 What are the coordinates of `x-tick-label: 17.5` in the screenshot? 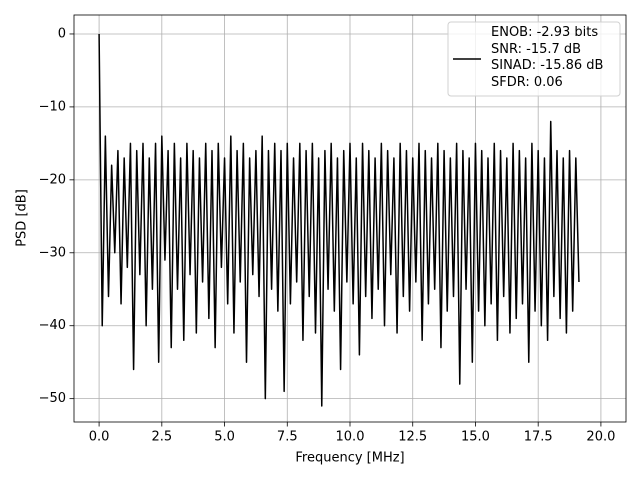 It's located at (538, 437).